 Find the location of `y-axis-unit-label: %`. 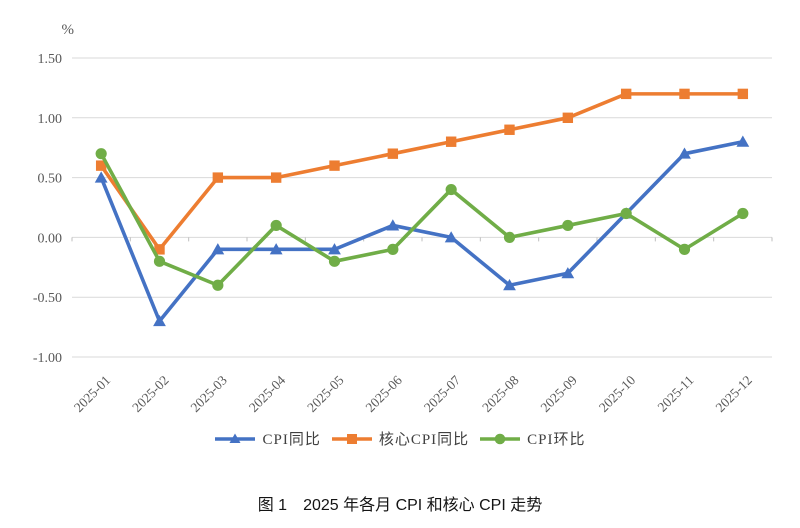

y-axis-unit-label: % is located at coordinates (68, 30).